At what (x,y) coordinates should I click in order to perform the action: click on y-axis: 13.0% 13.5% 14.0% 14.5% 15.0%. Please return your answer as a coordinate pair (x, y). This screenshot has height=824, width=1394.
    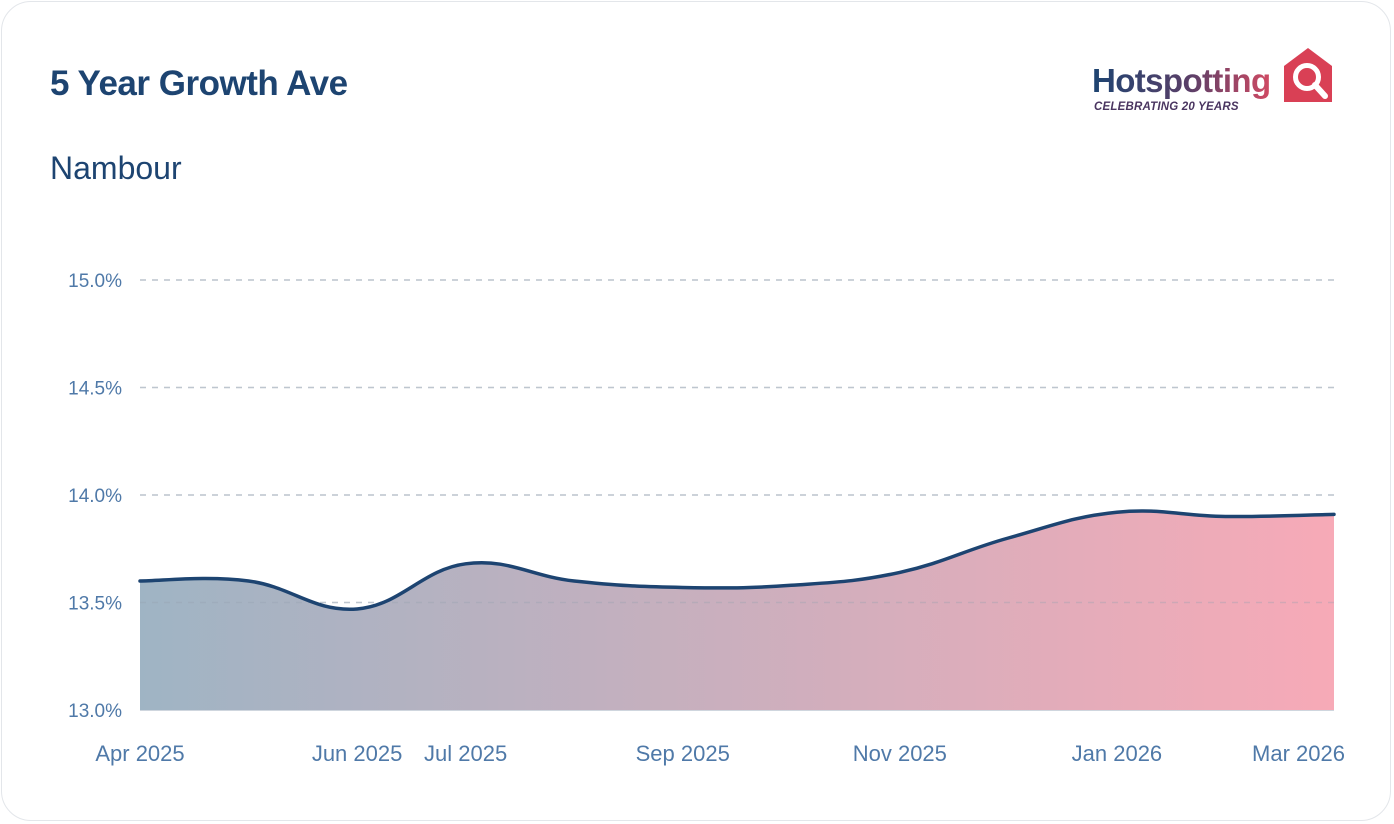
    Looking at the image, I should click on (95, 496).